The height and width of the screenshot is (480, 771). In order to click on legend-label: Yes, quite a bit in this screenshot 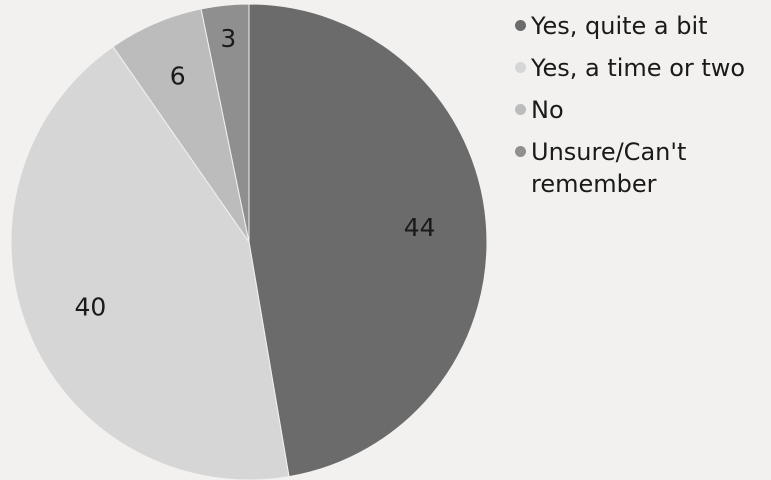, I will do `click(619, 26)`.